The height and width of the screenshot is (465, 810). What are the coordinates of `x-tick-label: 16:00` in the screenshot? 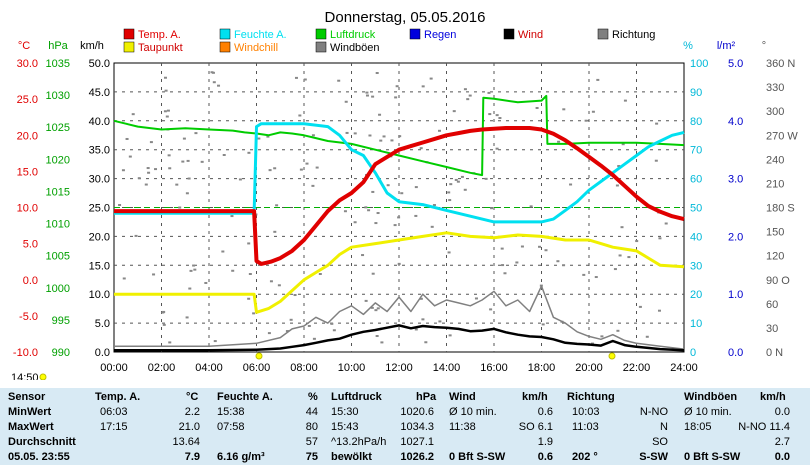 It's located at (494, 368).